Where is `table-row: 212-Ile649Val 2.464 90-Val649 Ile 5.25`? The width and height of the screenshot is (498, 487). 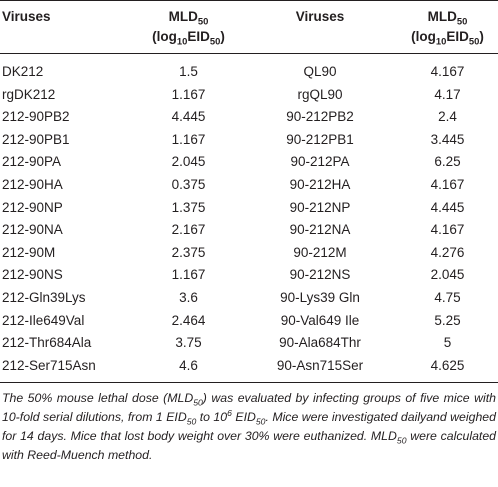 table-row: 212-Ile649Val 2.464 90-Val649 Ile 5.25 is located at coordinates (249, 321).